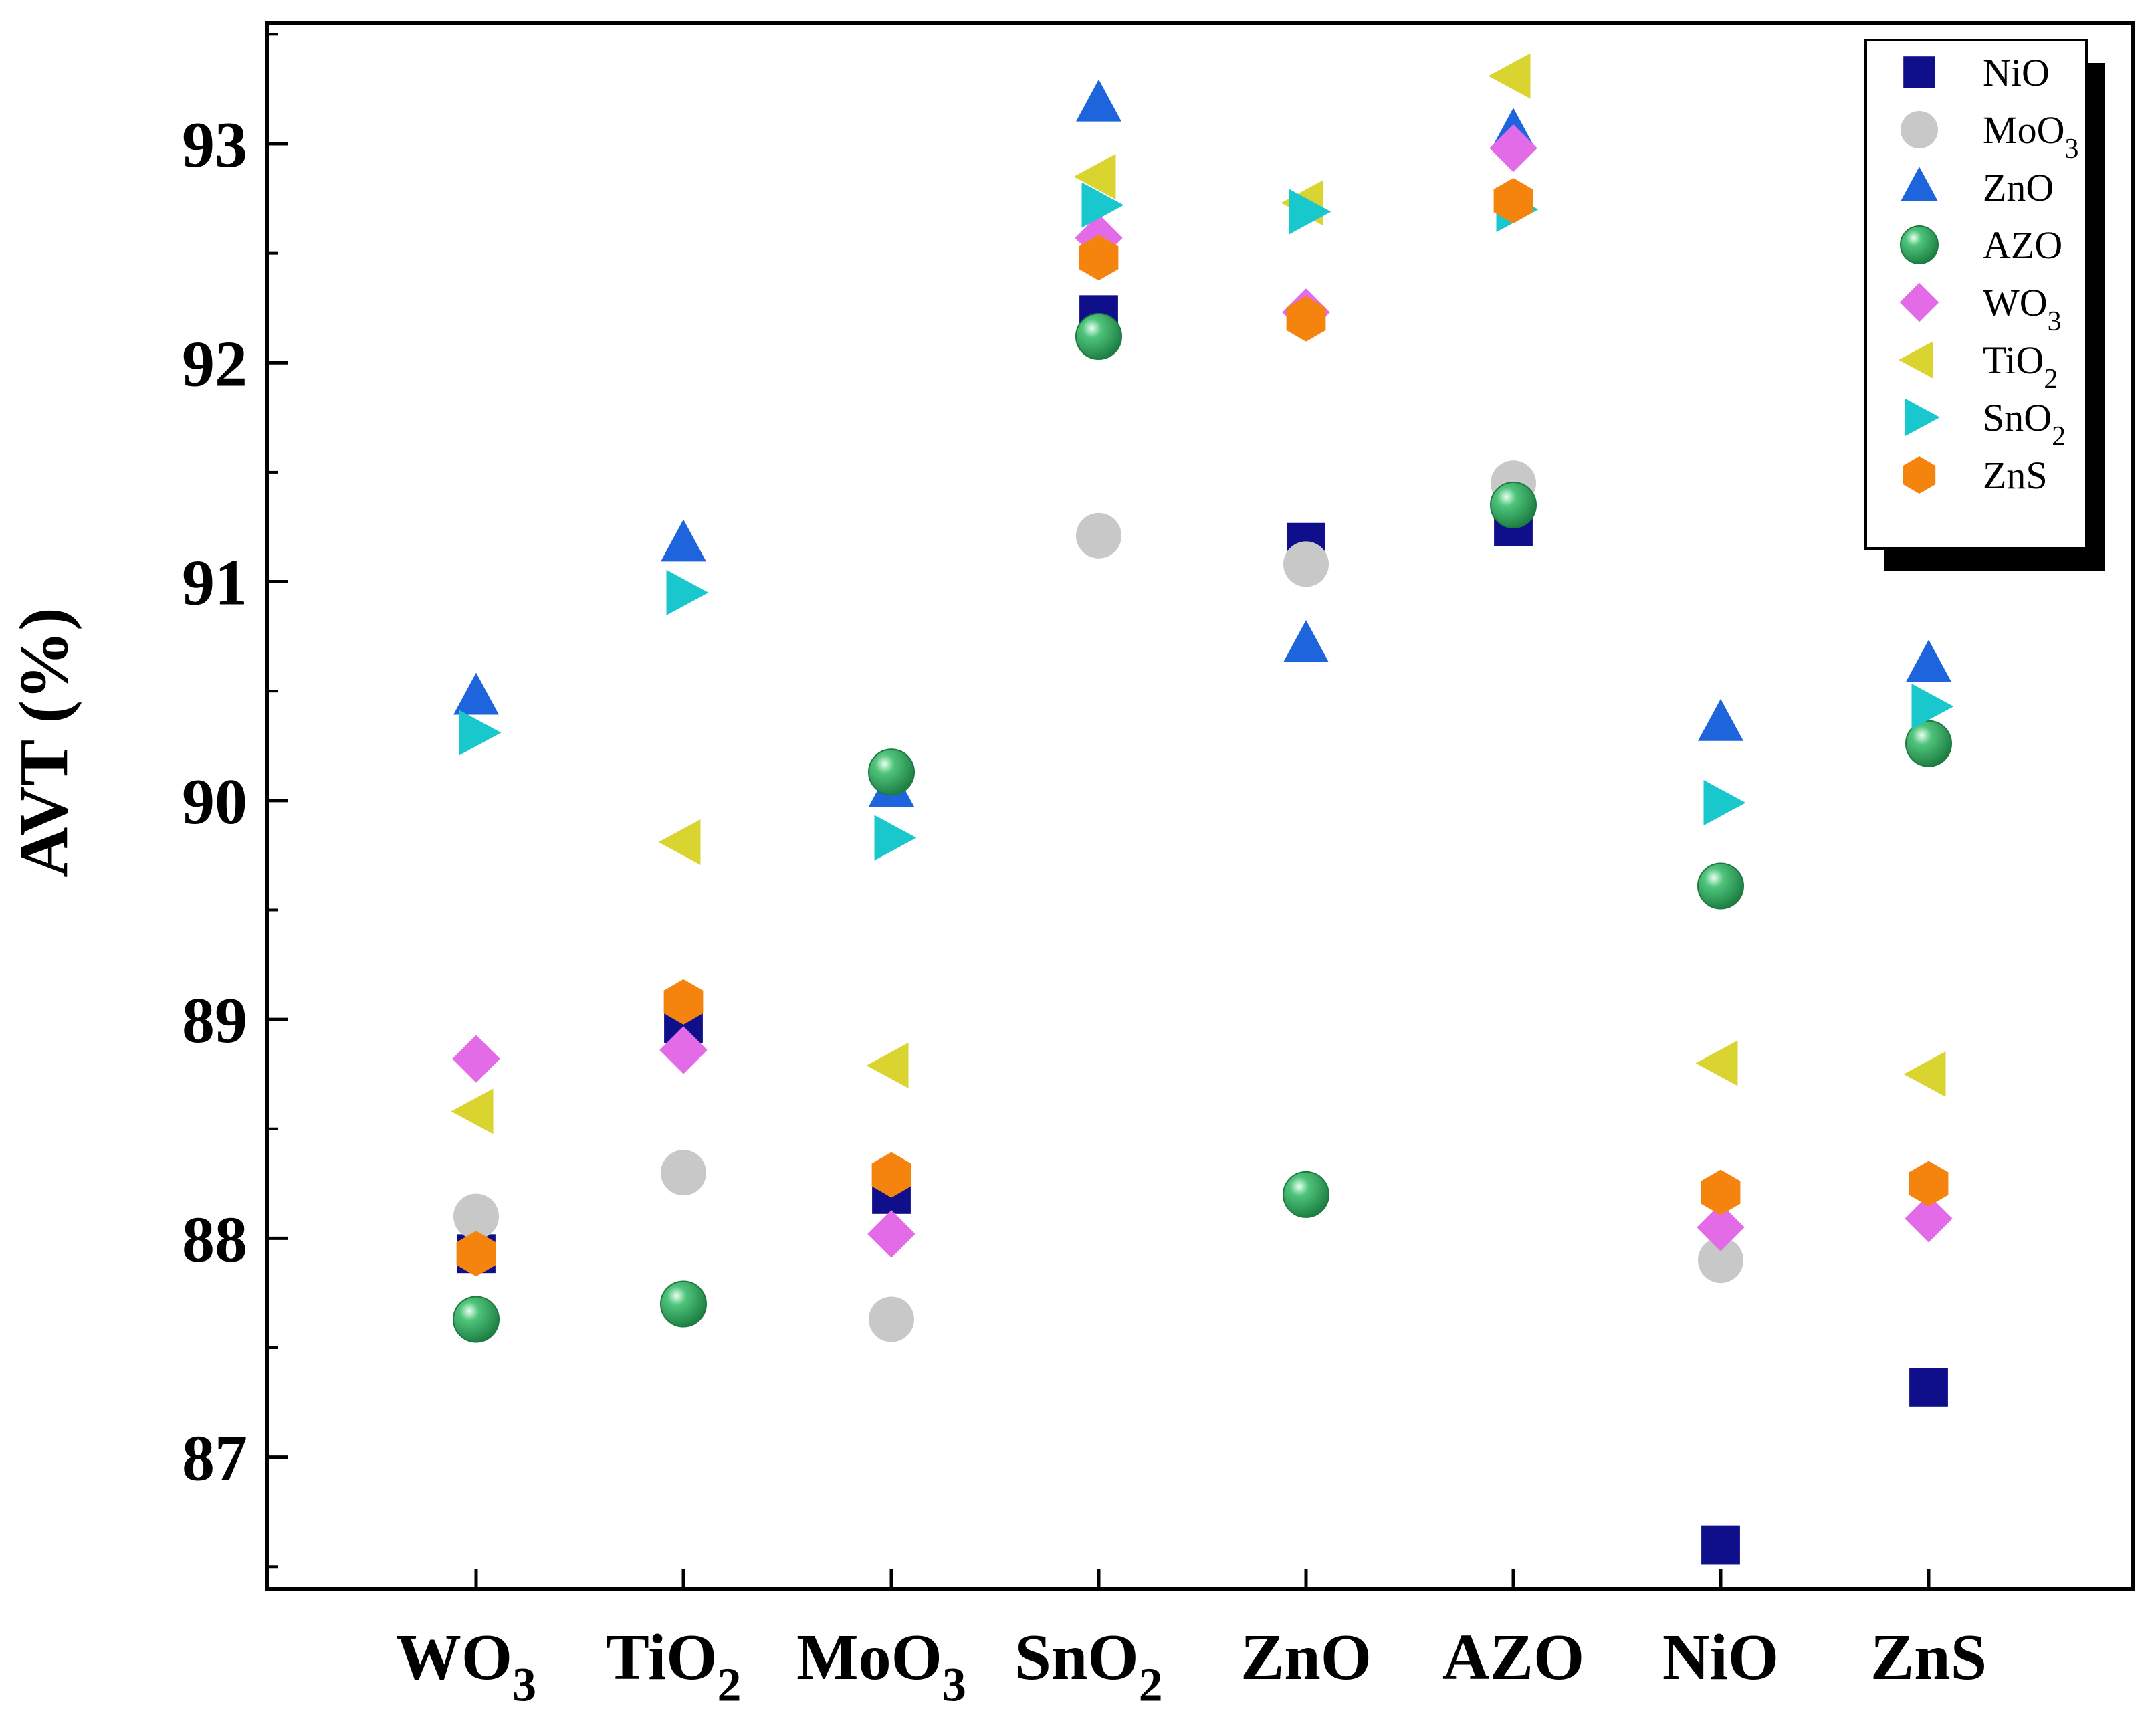 The image size is (2156, 1713). Describe the element at coordinates (214, 364) in the screenshot. I see `y-tick-label: 92` at that location.